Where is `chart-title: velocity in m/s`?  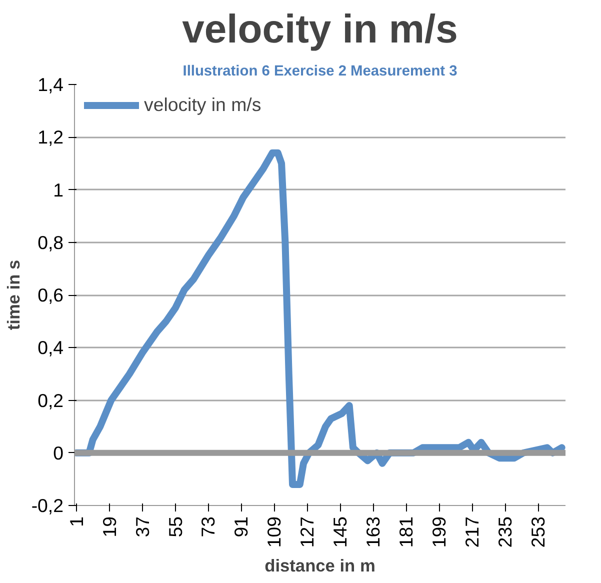
chart-title: velocity in m/s is located at coordinates (320, 30).